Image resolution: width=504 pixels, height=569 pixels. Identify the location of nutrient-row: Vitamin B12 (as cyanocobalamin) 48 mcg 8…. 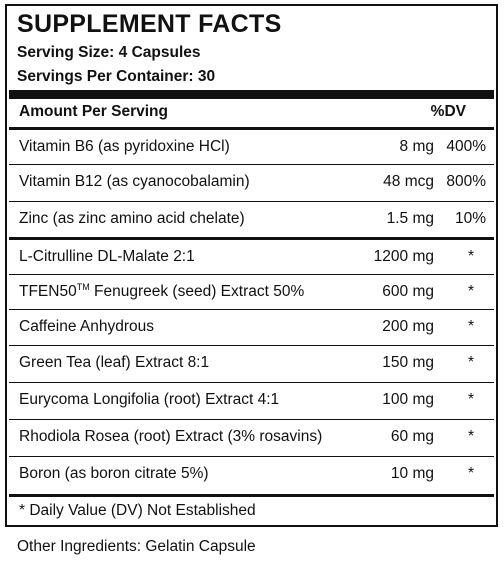
(251, 182).